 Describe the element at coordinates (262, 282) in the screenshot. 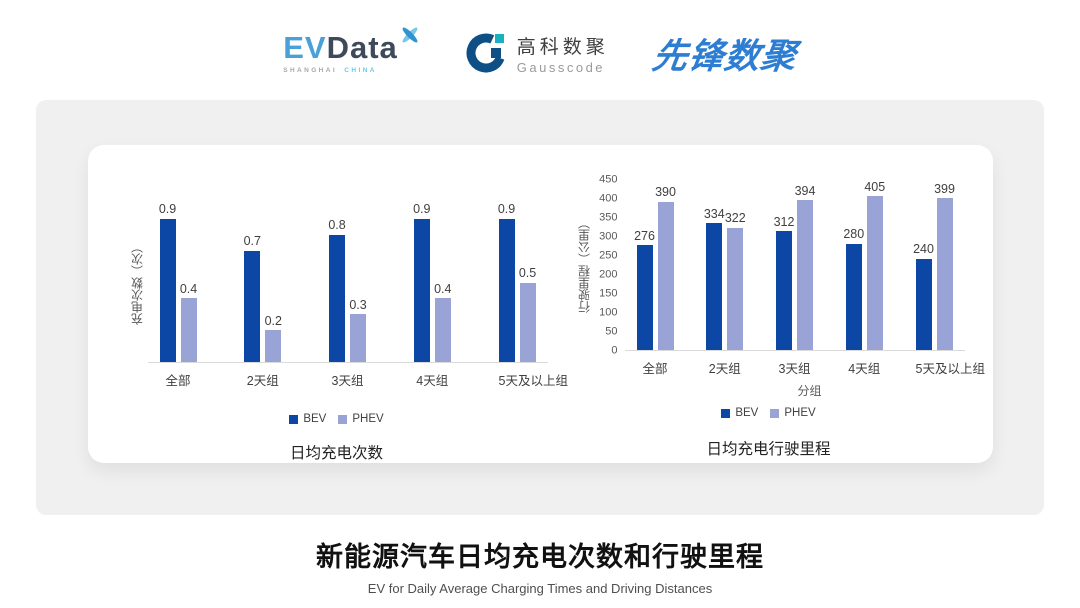

I see `bar-group: 0.7 0.2` at that location.